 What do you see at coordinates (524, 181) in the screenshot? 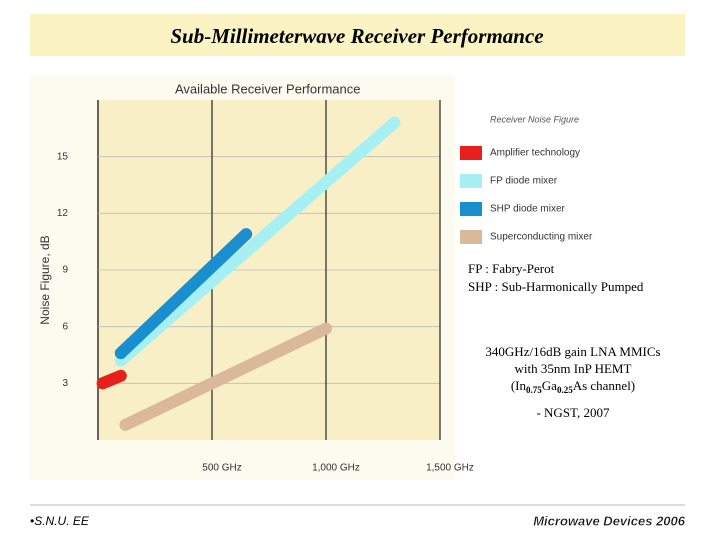
I see `legend-label: FP diode mixer` at bounding box center [524, 181].